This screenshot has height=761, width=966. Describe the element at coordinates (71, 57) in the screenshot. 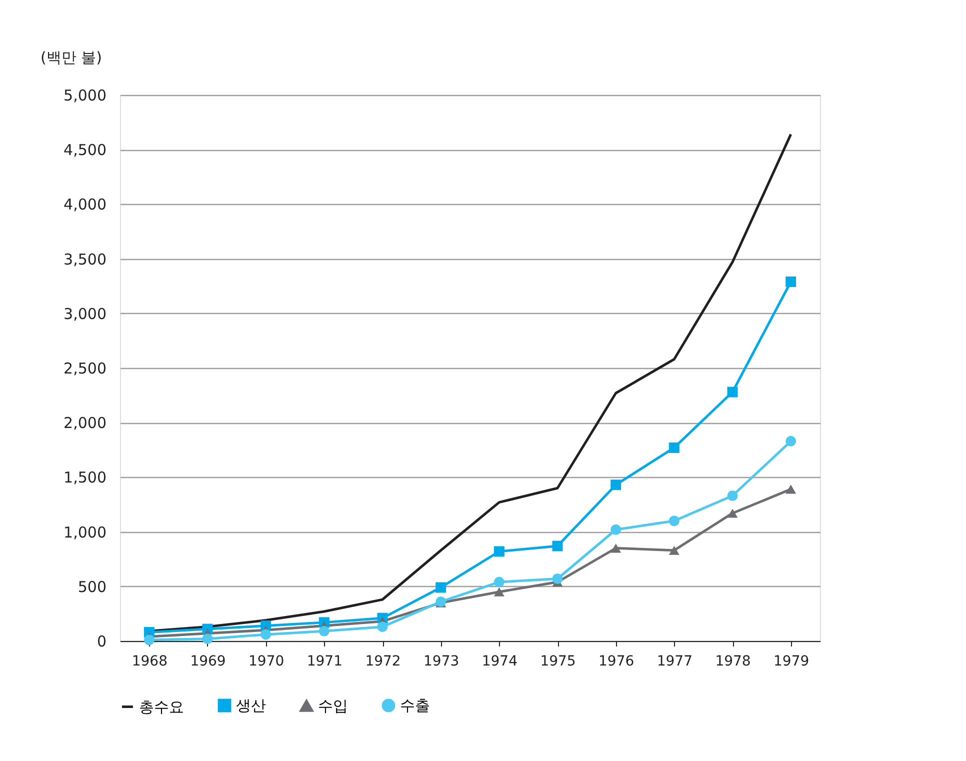

I see `y-axis-title: (백만 불)` at that location.